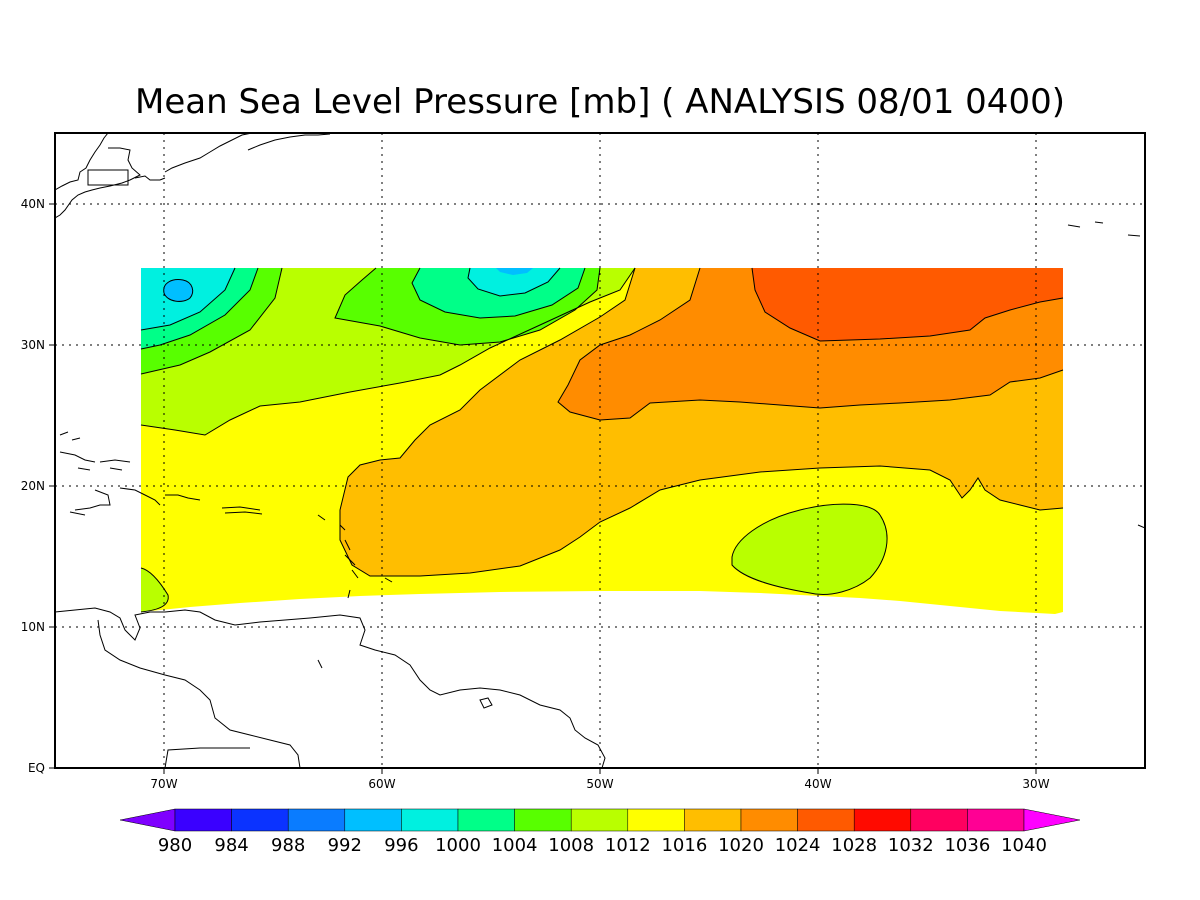 This screenshot has height=900, width=1200. Describe the element at coordinates (381, 784) in the screenshot. I see `lon-label-60w: 60W` at that location.